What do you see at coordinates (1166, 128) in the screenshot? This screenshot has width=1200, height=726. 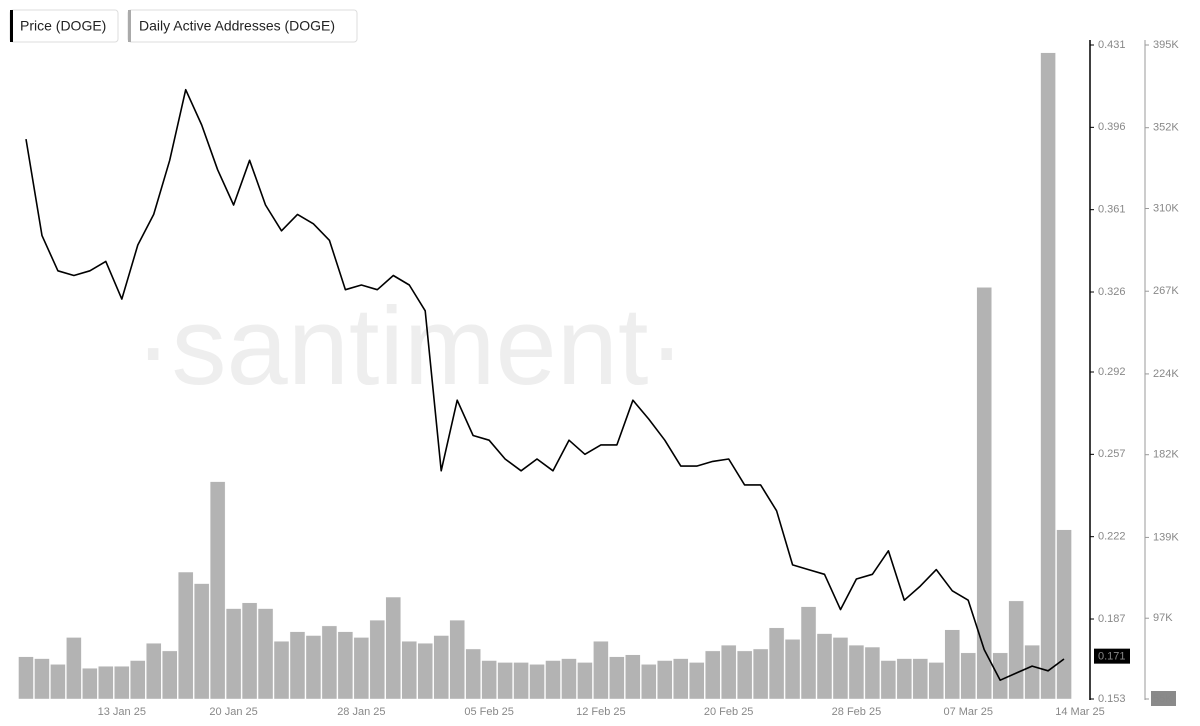 I see `y2-tick-label: 352K` at bounding box center [1166, 128].